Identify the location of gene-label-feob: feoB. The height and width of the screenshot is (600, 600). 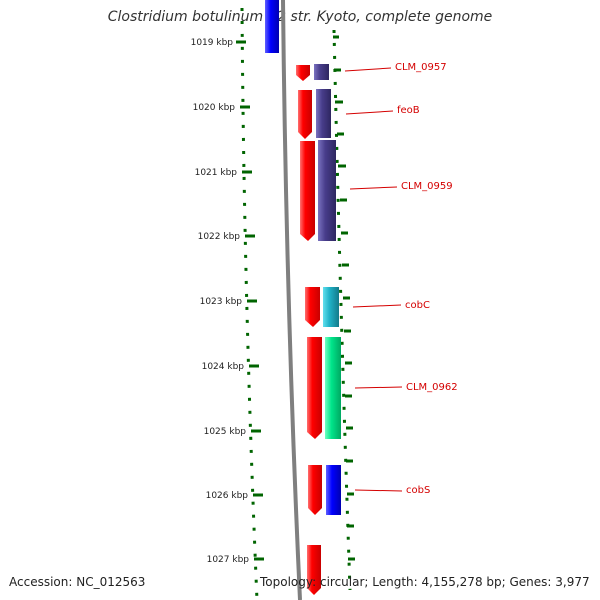
(408, 110).